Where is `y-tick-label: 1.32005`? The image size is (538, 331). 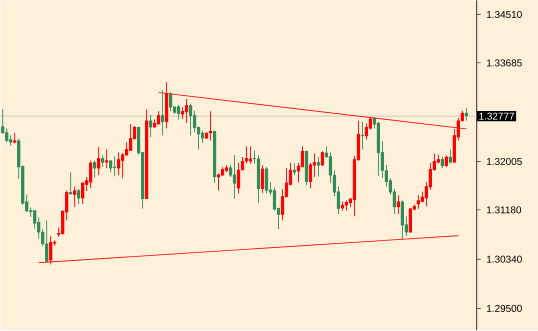
y-tick-label: 1.32005 is located at coordinates (504, 162).